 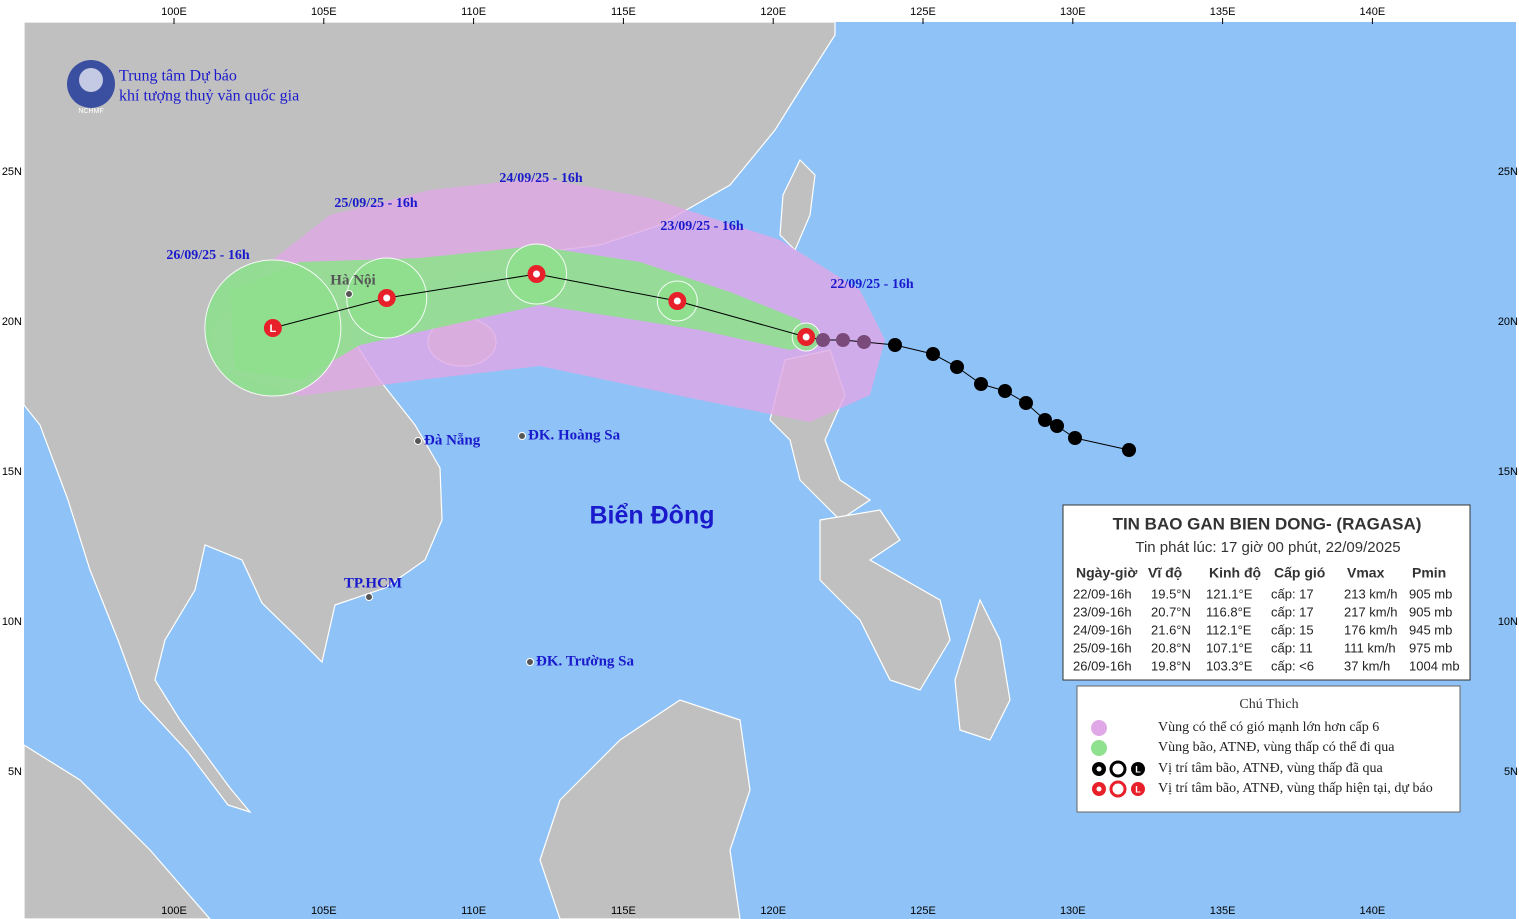 I want to click on mindanao, so click(x=982, y=669).